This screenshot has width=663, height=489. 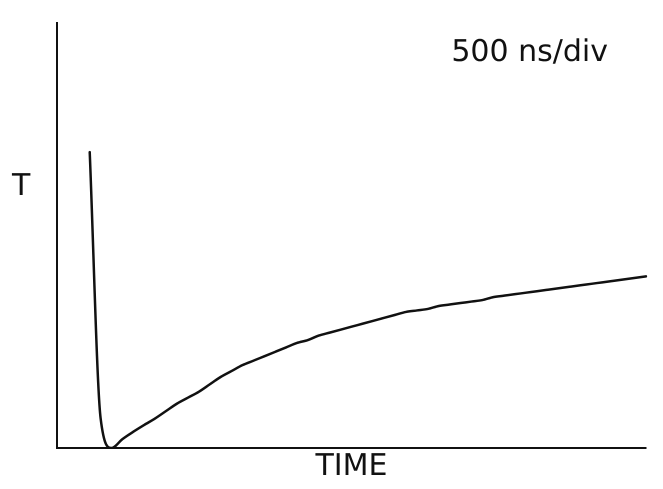 I want to click on y-axis-title: T, so click(x=21, y=185).